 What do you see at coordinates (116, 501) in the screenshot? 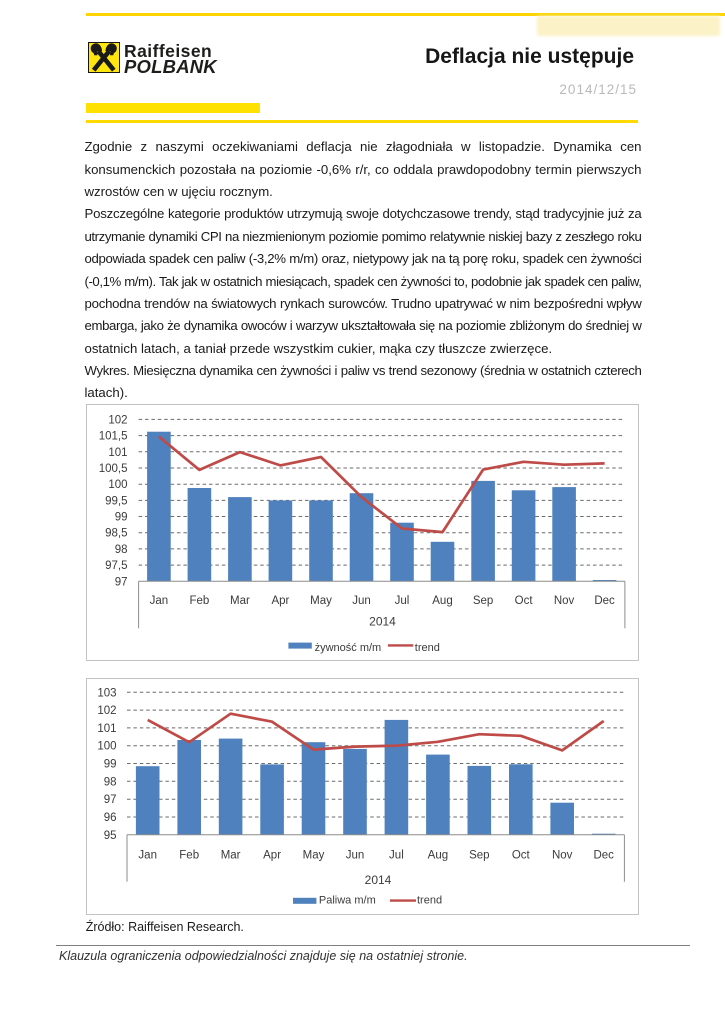
I see `svg-text: 99,5` at bounding box center [116, 501].